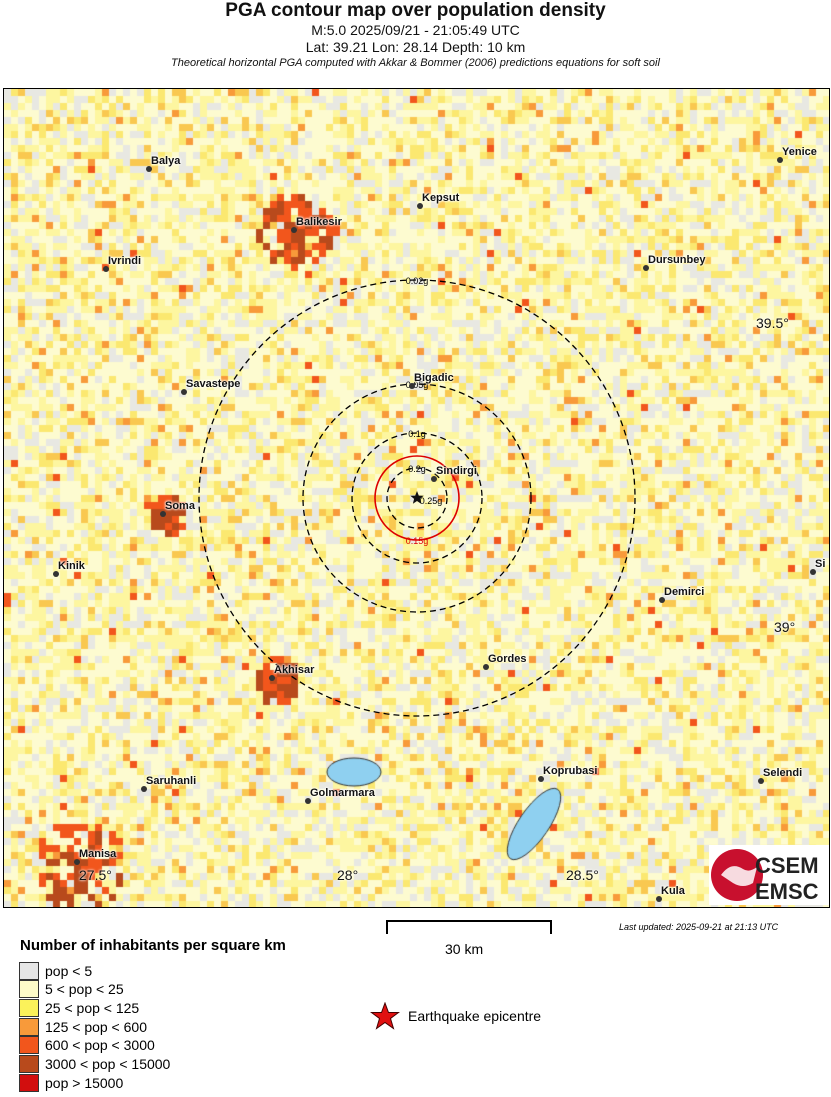 Image resolution: width=831 pixels, height=1097 pixels. Describe the element at coordinates (96, 1026) in the screenshot. I see `legend-item-label: 125 < pop < 600` at that location.